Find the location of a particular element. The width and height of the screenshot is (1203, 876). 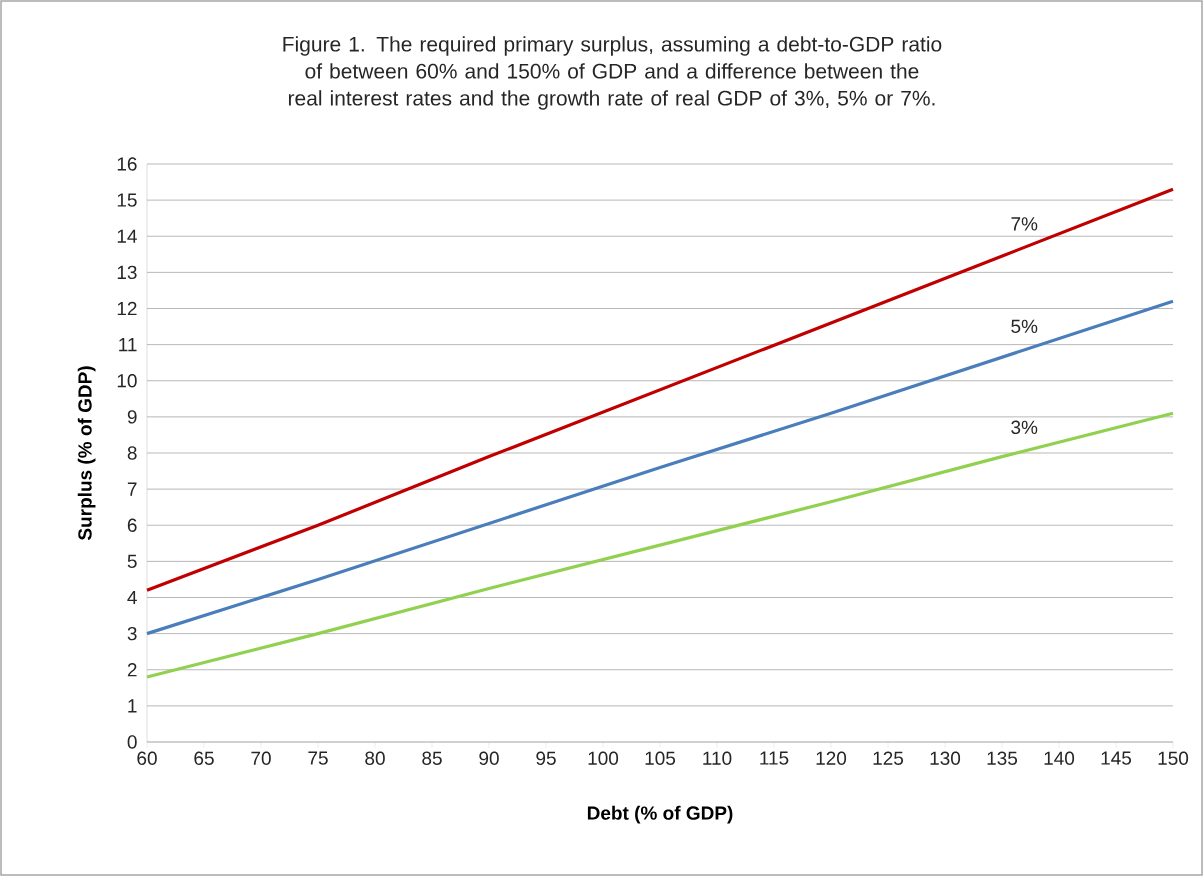

x-tick-label: 120 is located at coordinates (831, 758).